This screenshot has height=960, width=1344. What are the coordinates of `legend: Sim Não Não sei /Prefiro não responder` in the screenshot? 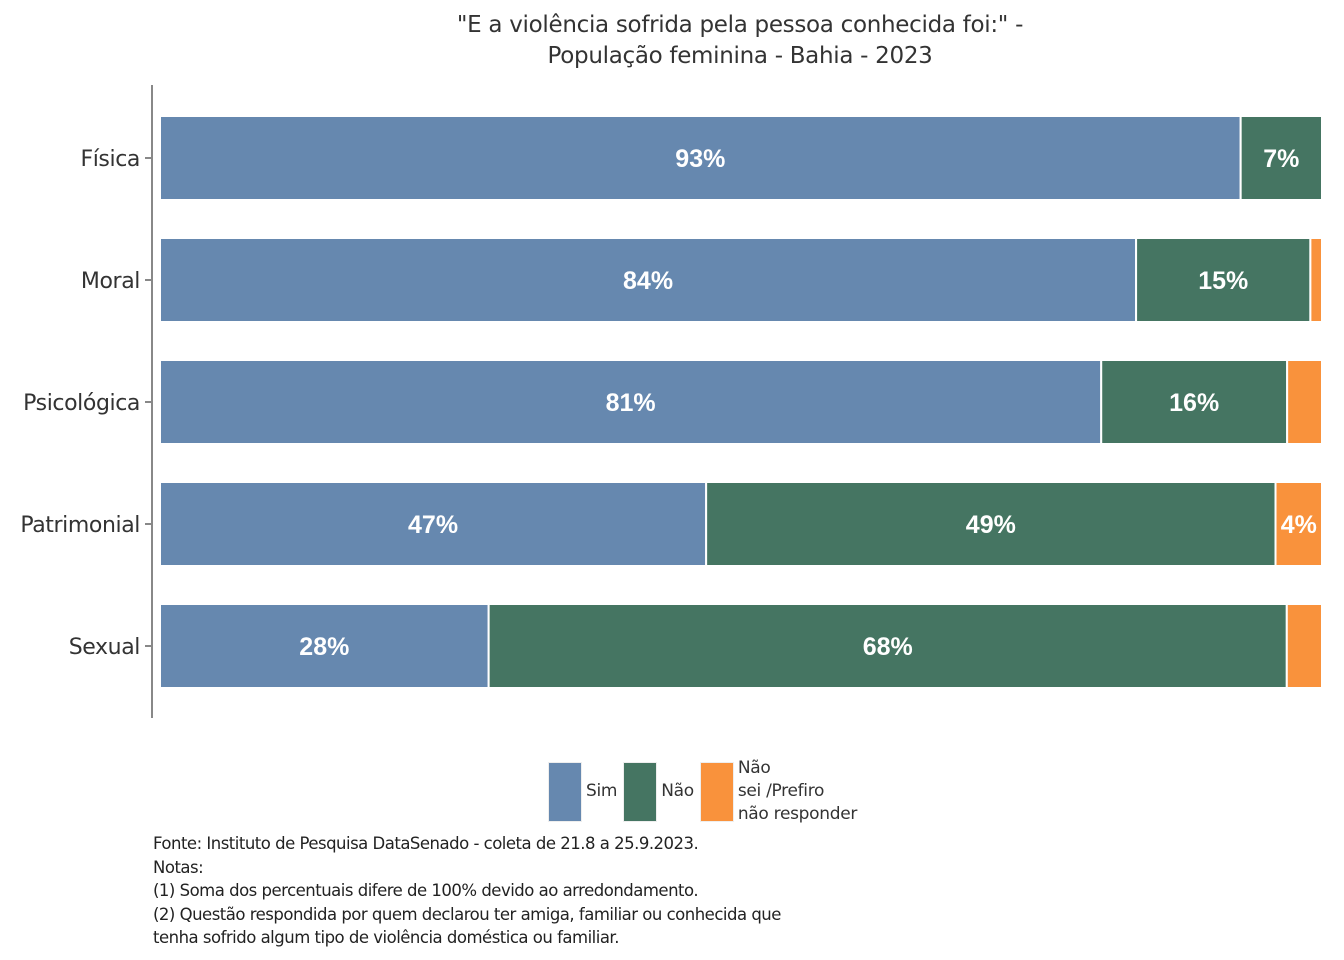 It's located at (708, 791).